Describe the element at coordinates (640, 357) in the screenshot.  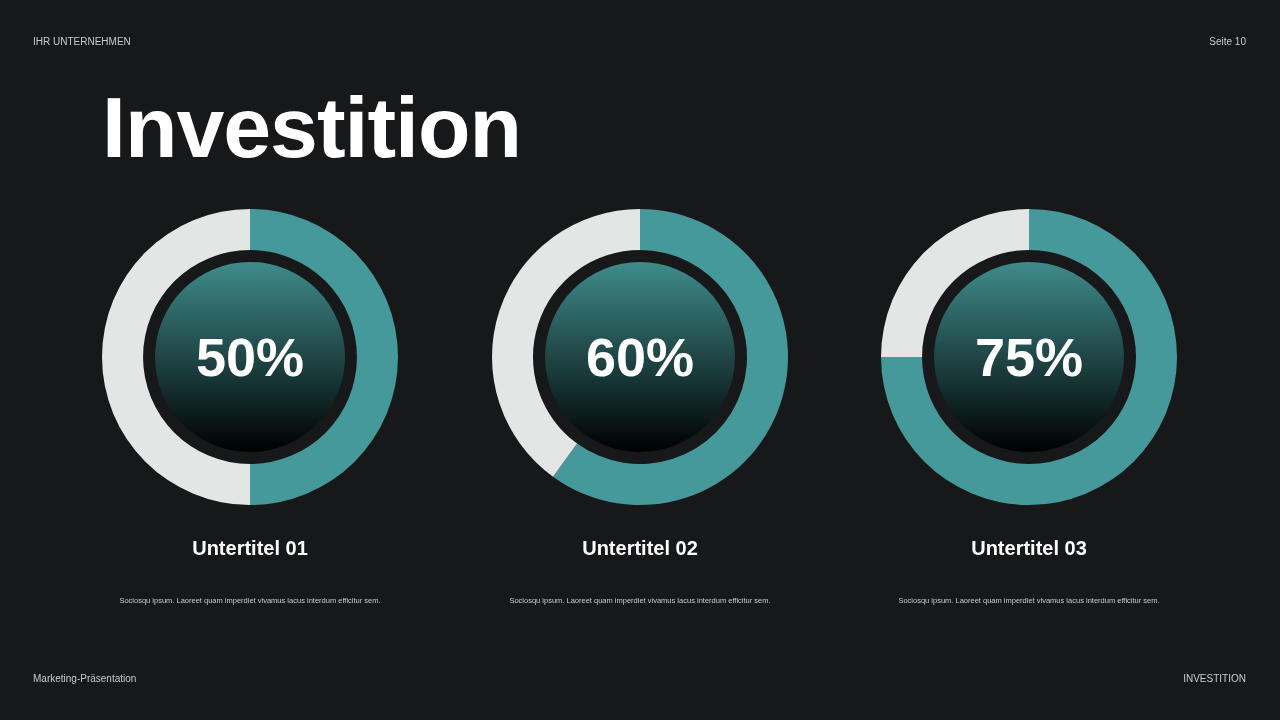
I see `text: 60%` at that location.